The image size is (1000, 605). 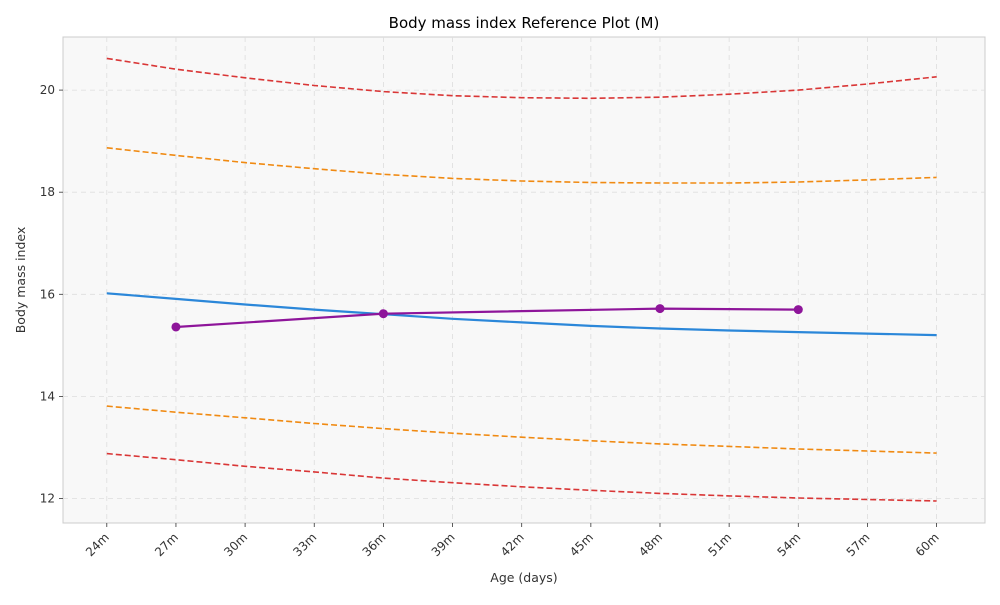 I want to click on y-tick-label: 20, so click(x=47, y=90).